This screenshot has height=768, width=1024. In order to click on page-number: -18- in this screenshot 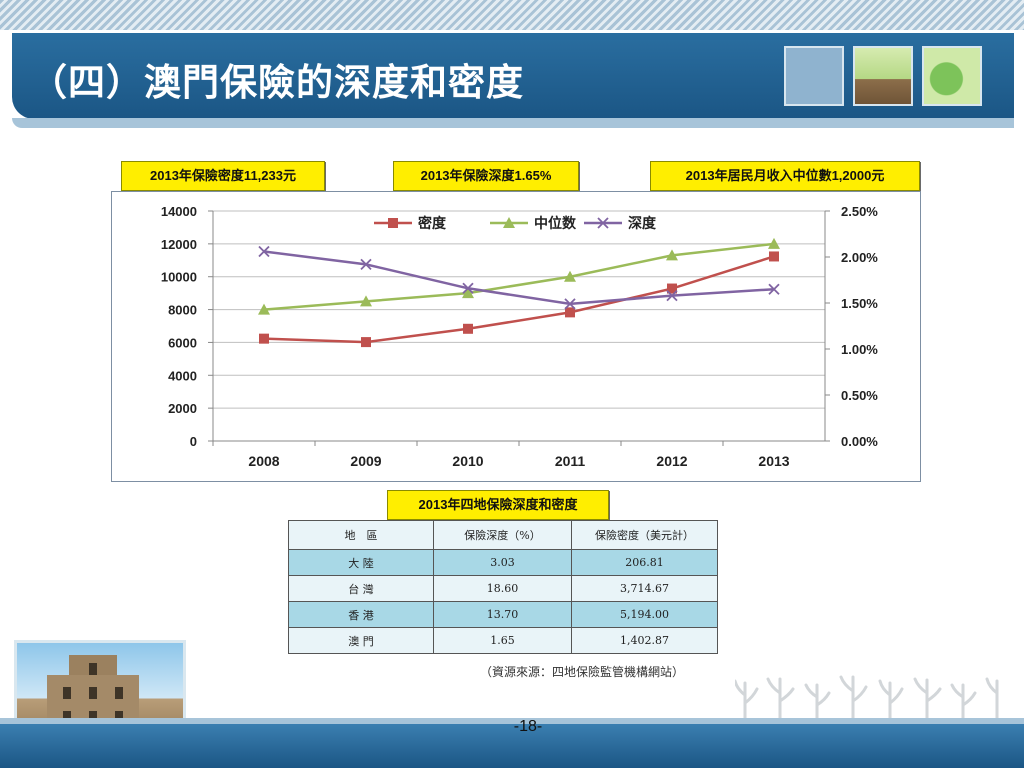, I will do `click(528, 726)`.